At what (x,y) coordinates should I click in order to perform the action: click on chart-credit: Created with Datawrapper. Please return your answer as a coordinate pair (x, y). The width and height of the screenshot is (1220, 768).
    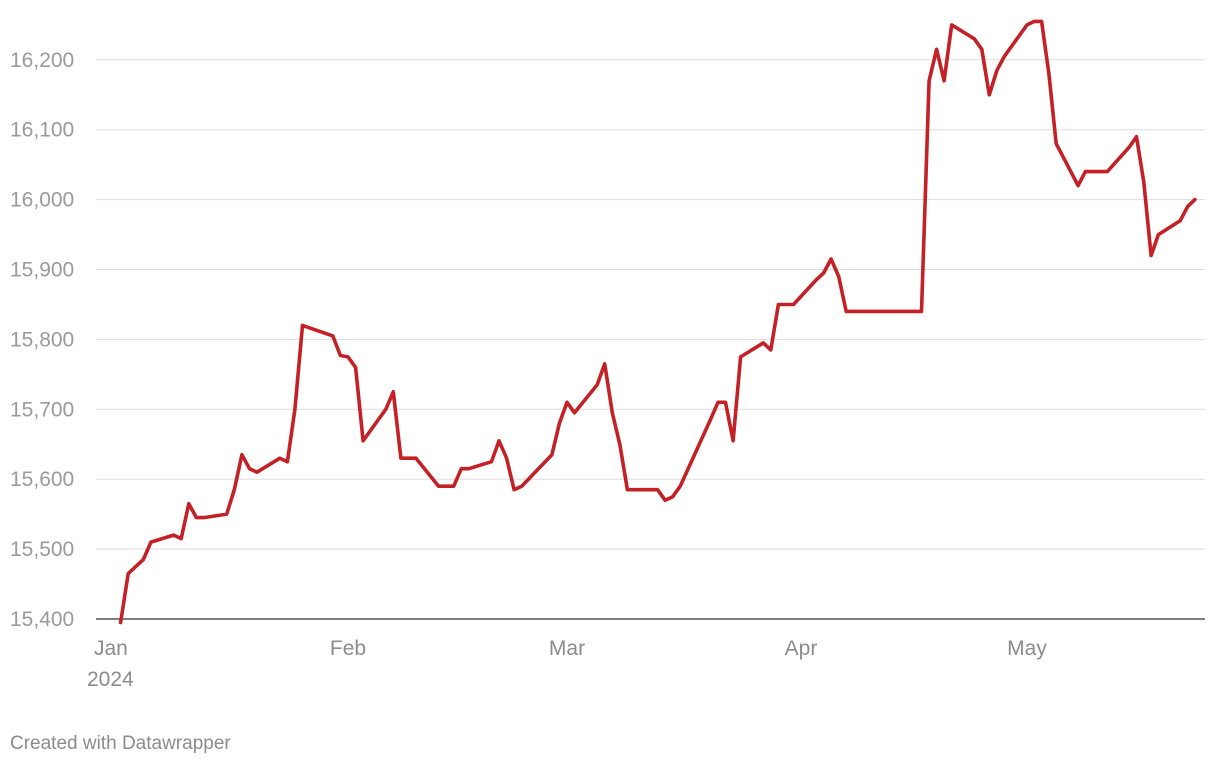
    Looking at the image, I should click on (120, 743).